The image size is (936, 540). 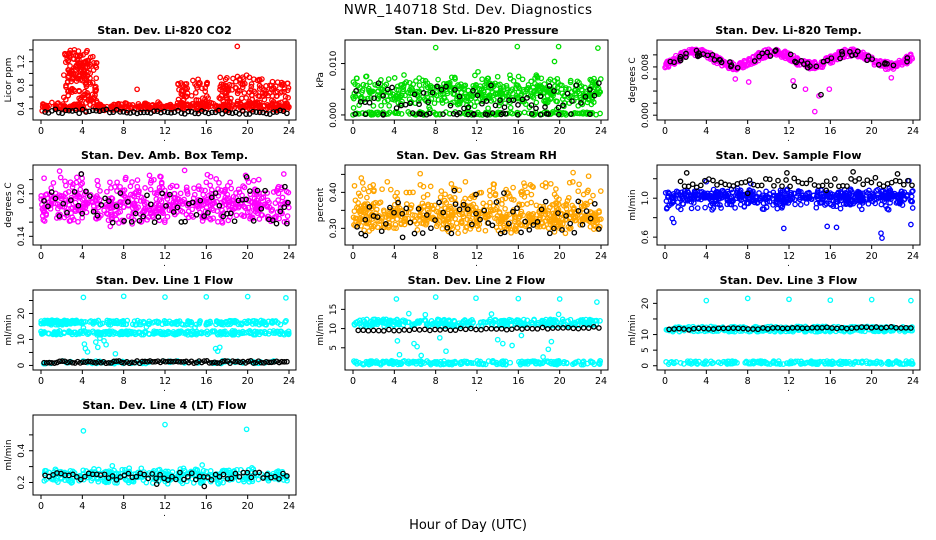 I want to click on panel-title: Stan. Dev. Line 4 (LT) Flow, so click(x=164, y=405).